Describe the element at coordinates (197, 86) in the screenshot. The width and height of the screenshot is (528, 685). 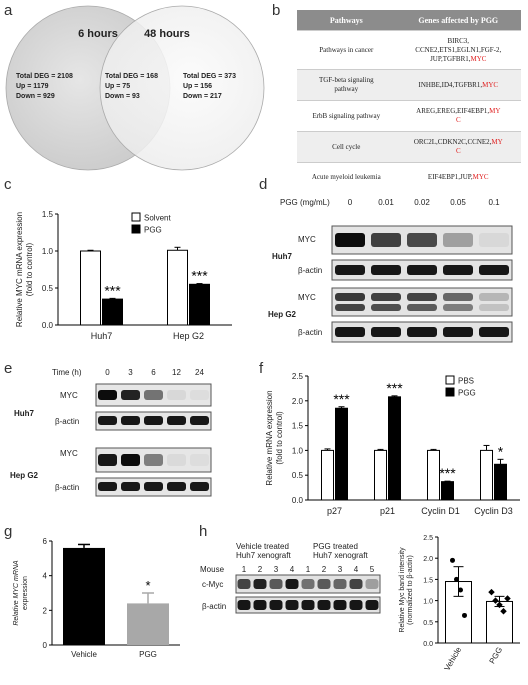
I see `venn-right-stat: Up = 156` at that location.